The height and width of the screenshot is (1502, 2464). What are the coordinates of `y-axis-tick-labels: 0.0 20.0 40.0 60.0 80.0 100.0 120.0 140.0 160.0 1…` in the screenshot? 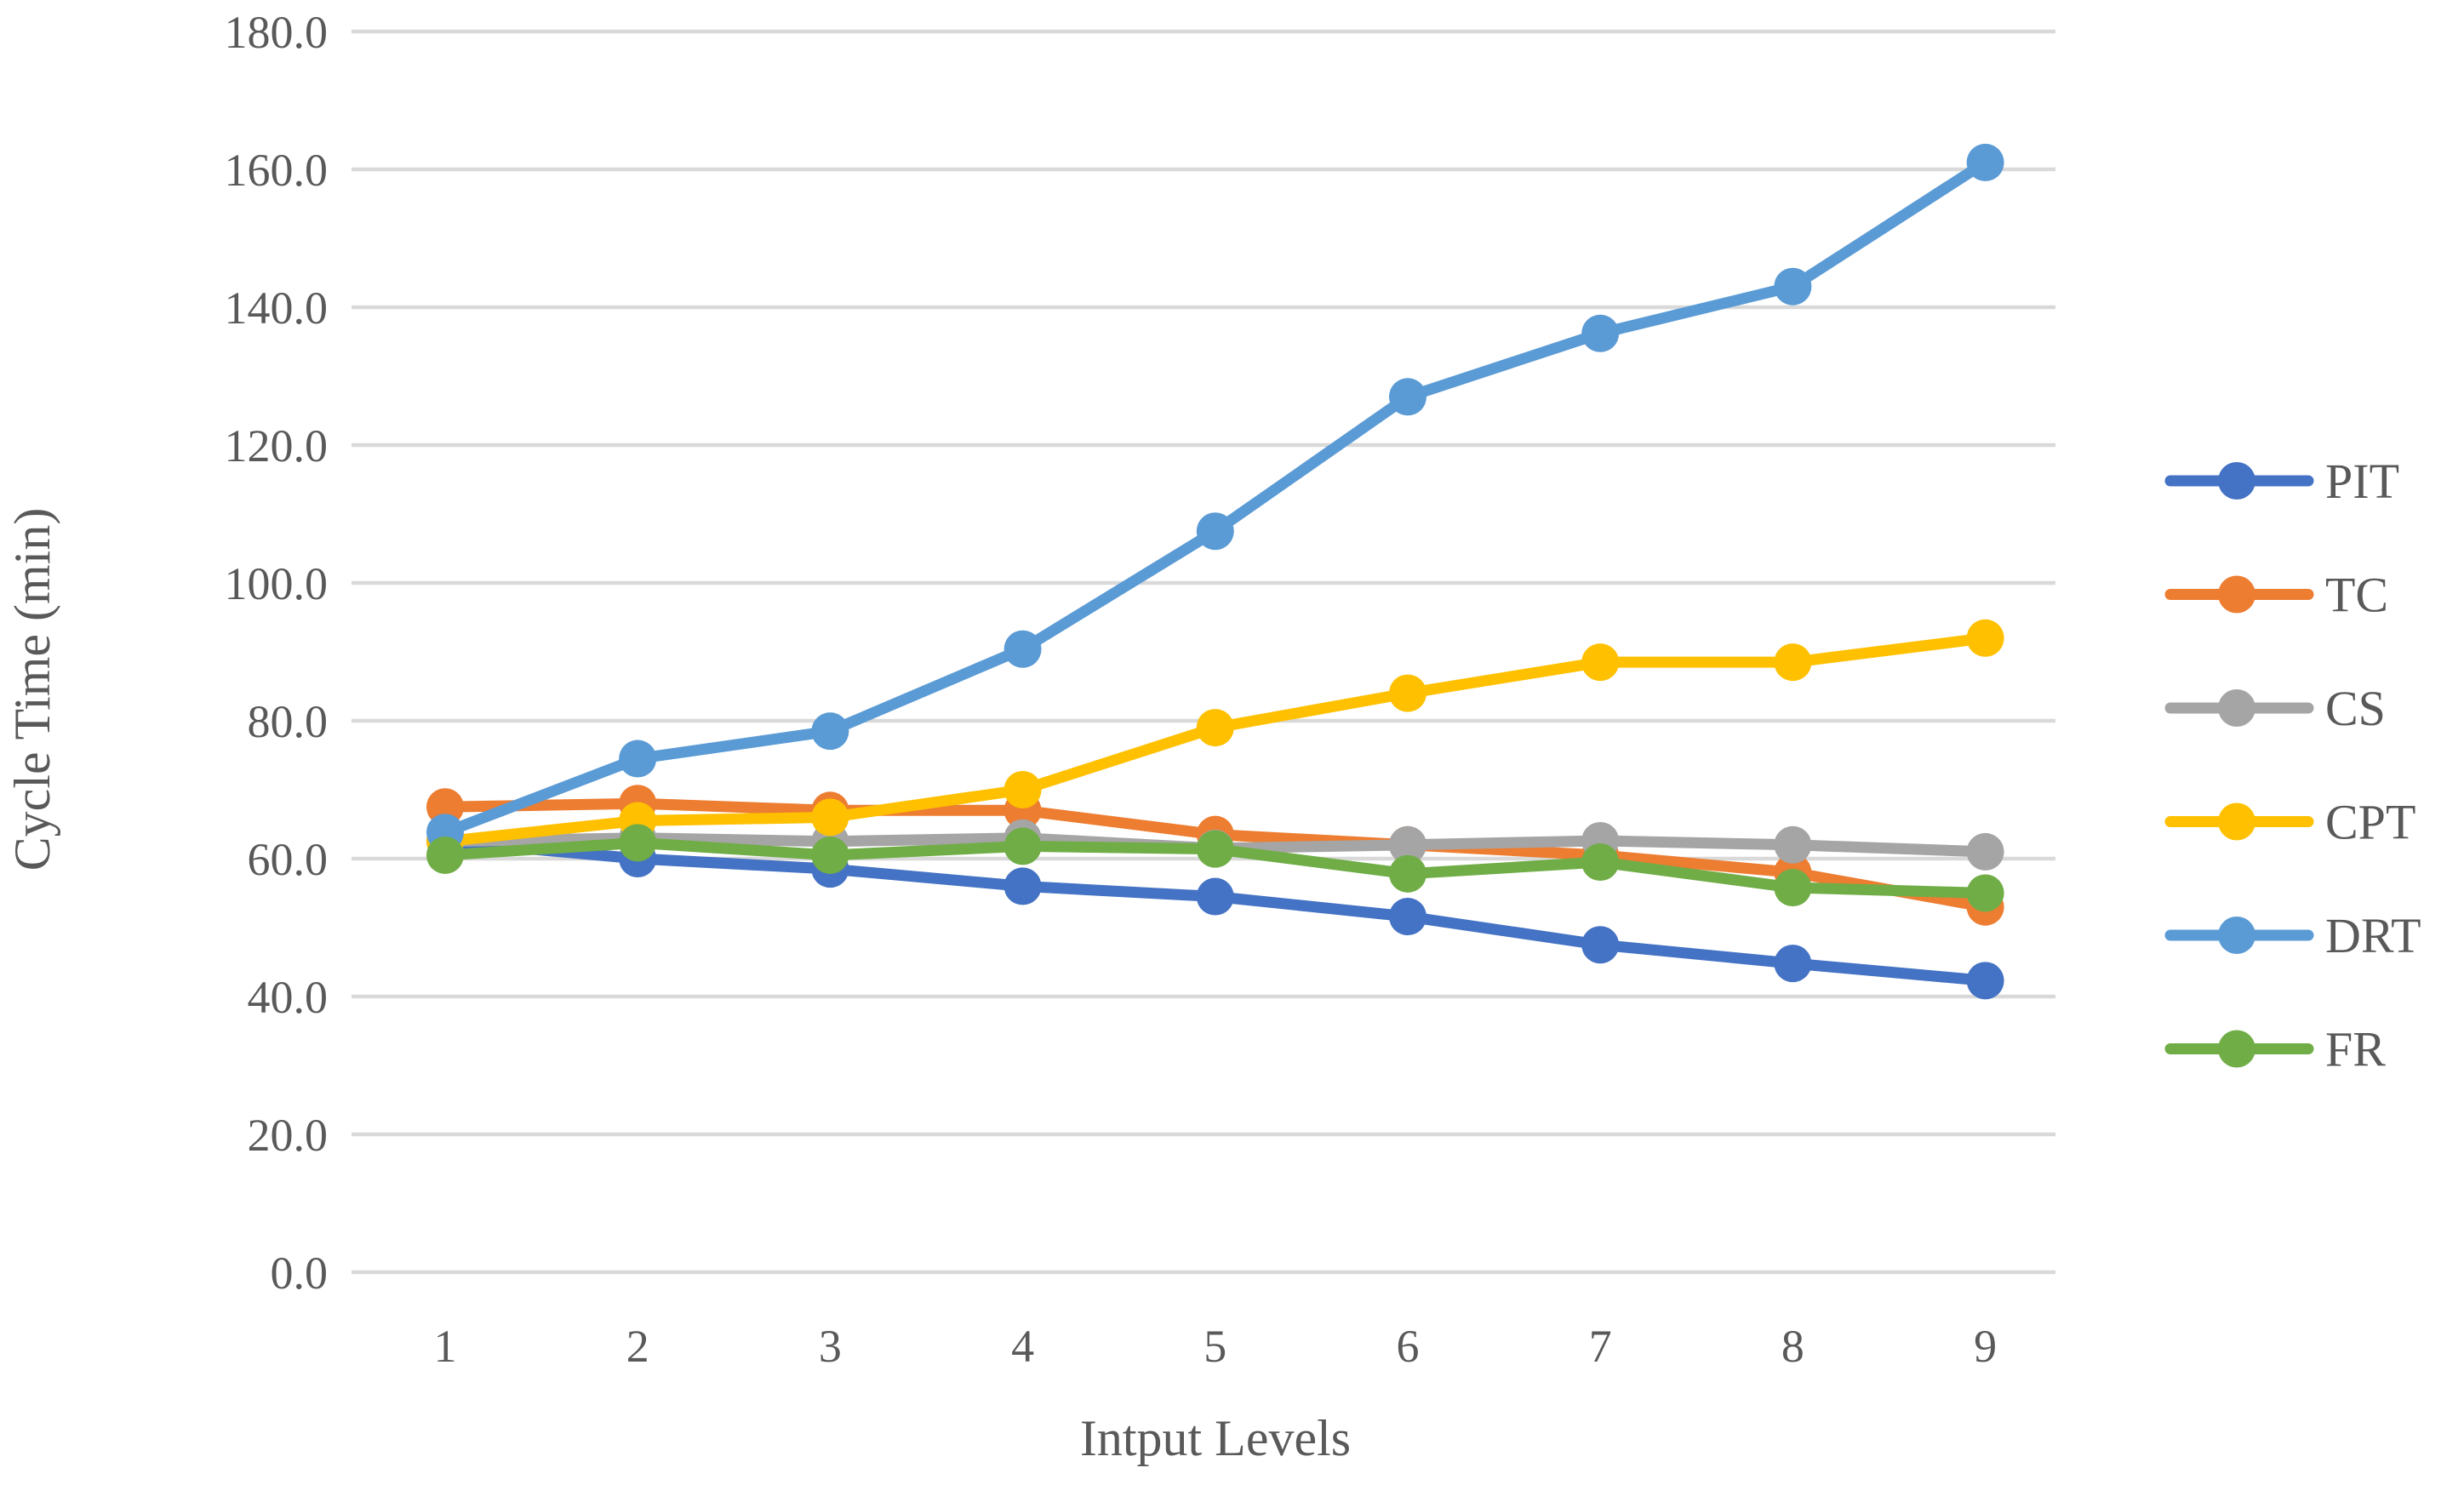 It's located at (277, 653).